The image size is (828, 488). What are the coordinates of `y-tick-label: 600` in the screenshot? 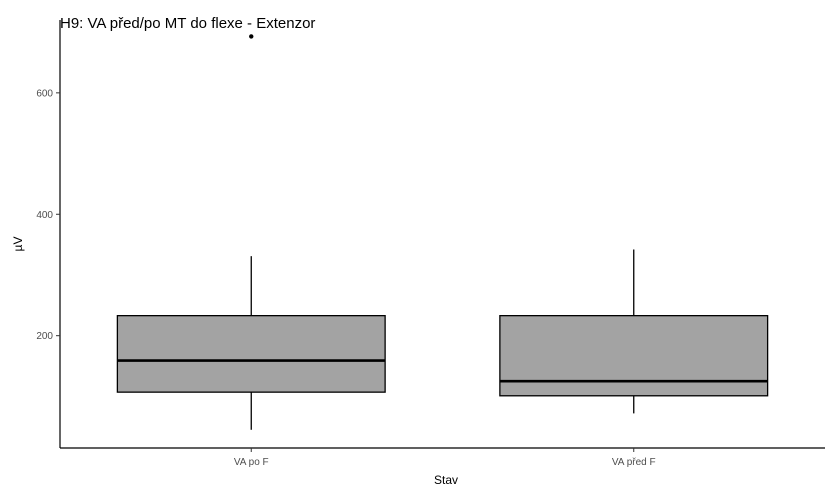 It's located at (44, 93).